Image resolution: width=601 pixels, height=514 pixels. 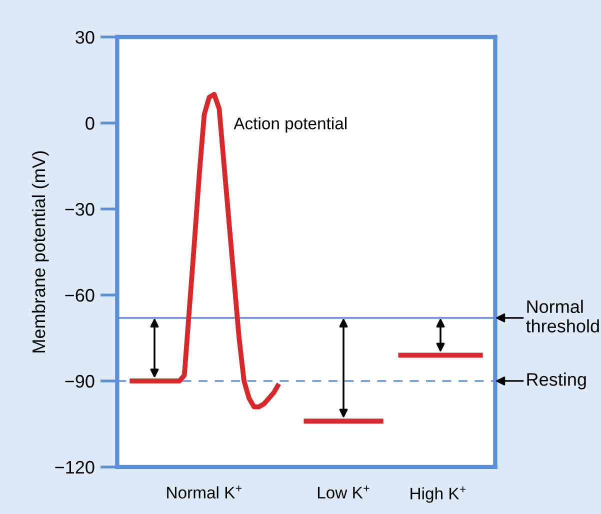 What do you see at coordinates (204, 492) in the screenshot?
I see `x-tick-label: Normal K$^{+}$` at bounding box center [204, 492].